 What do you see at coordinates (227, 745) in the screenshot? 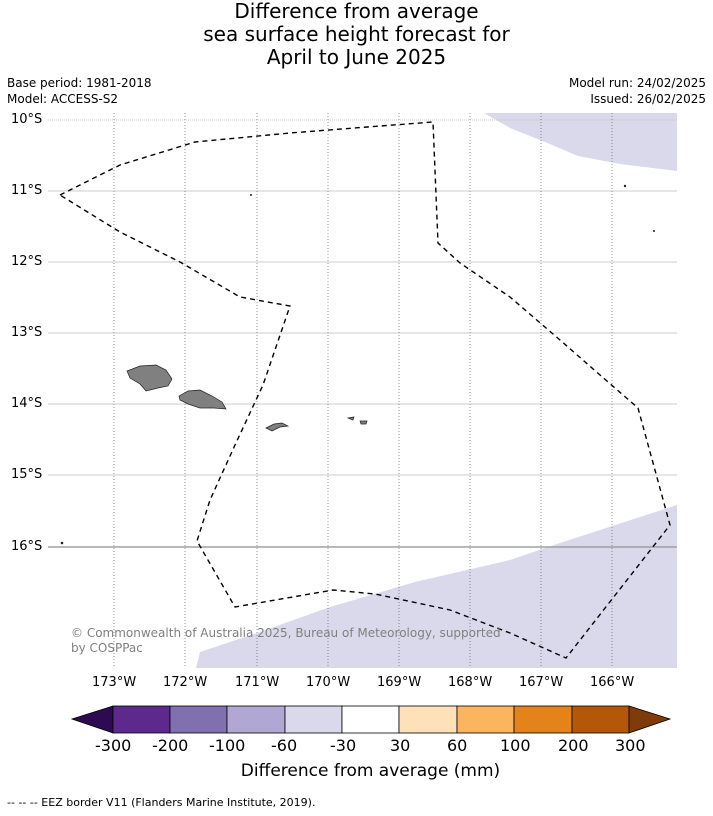
I see `colorbar-tick-3: -100` at bounding box center [227, 745].